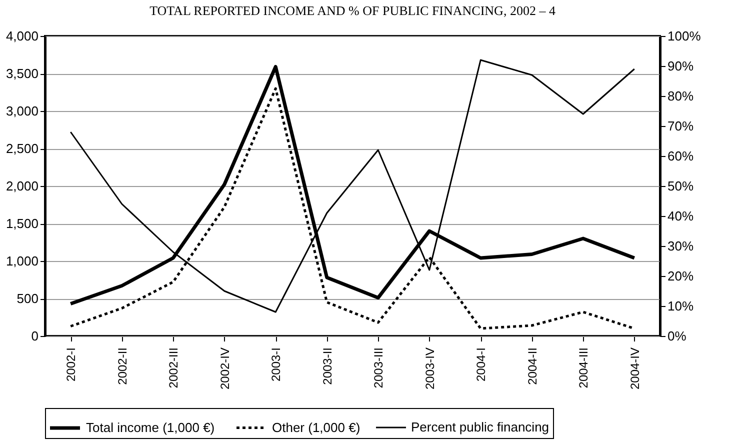  Describe the element at coordinates (677, 336) in the screenshot. I see `y2-tick-label: 0%` at that location.